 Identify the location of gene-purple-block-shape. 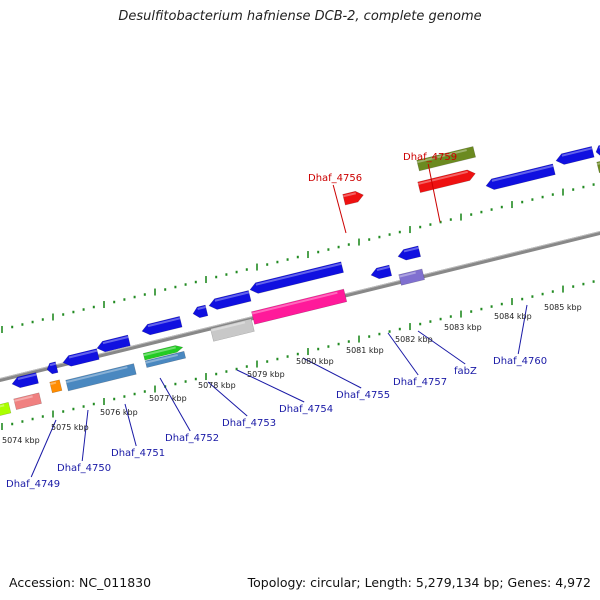
(411, 277).